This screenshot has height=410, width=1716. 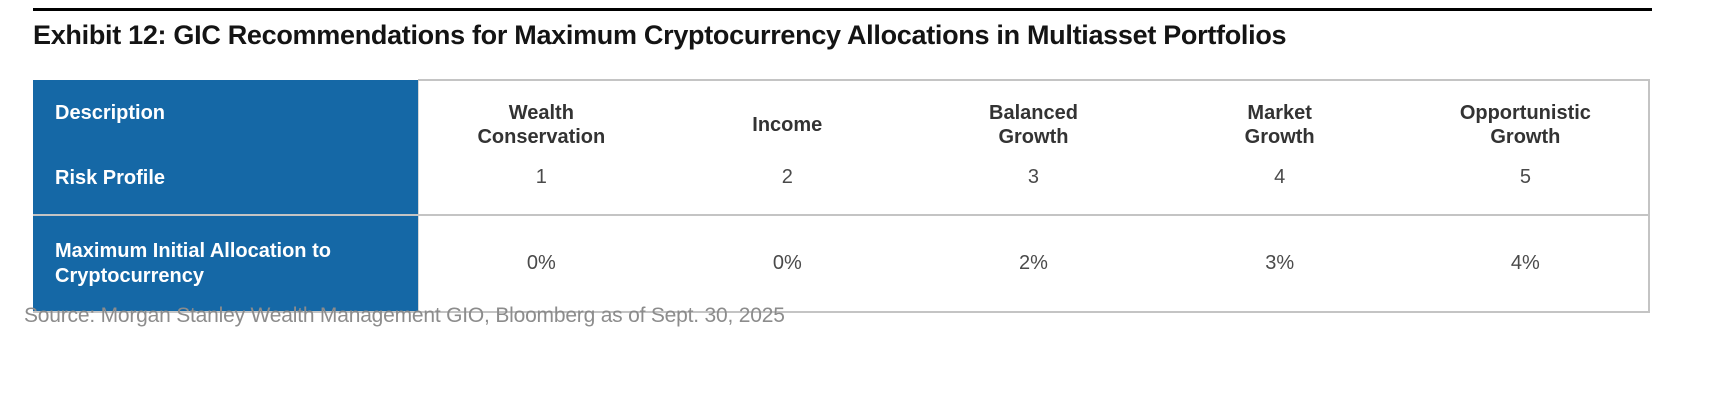 I want to click on column-header-line: Income, so click(x=787, y=124).